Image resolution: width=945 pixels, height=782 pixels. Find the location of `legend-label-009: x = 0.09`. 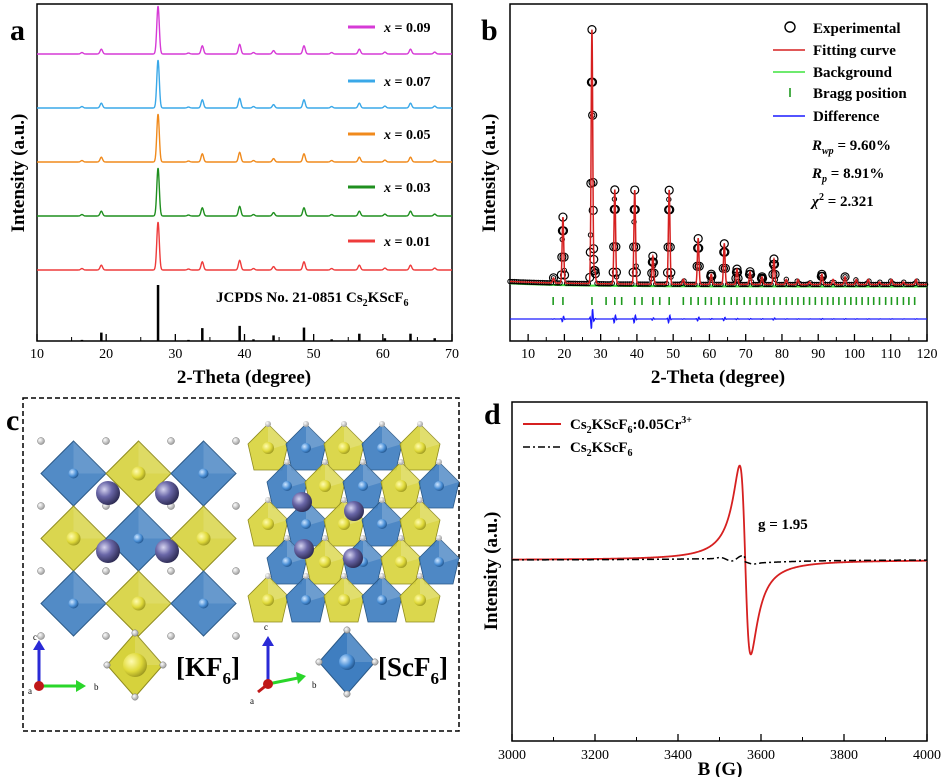

legend-label-009: x = 0.09 is located at coordinates (406, 28).